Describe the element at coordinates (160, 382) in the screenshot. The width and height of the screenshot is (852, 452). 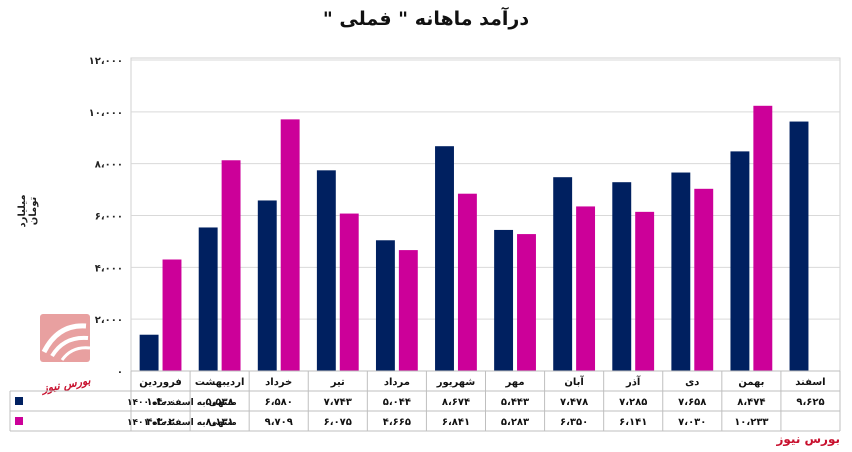
I see `x-tick-label: فروردین` at that location.